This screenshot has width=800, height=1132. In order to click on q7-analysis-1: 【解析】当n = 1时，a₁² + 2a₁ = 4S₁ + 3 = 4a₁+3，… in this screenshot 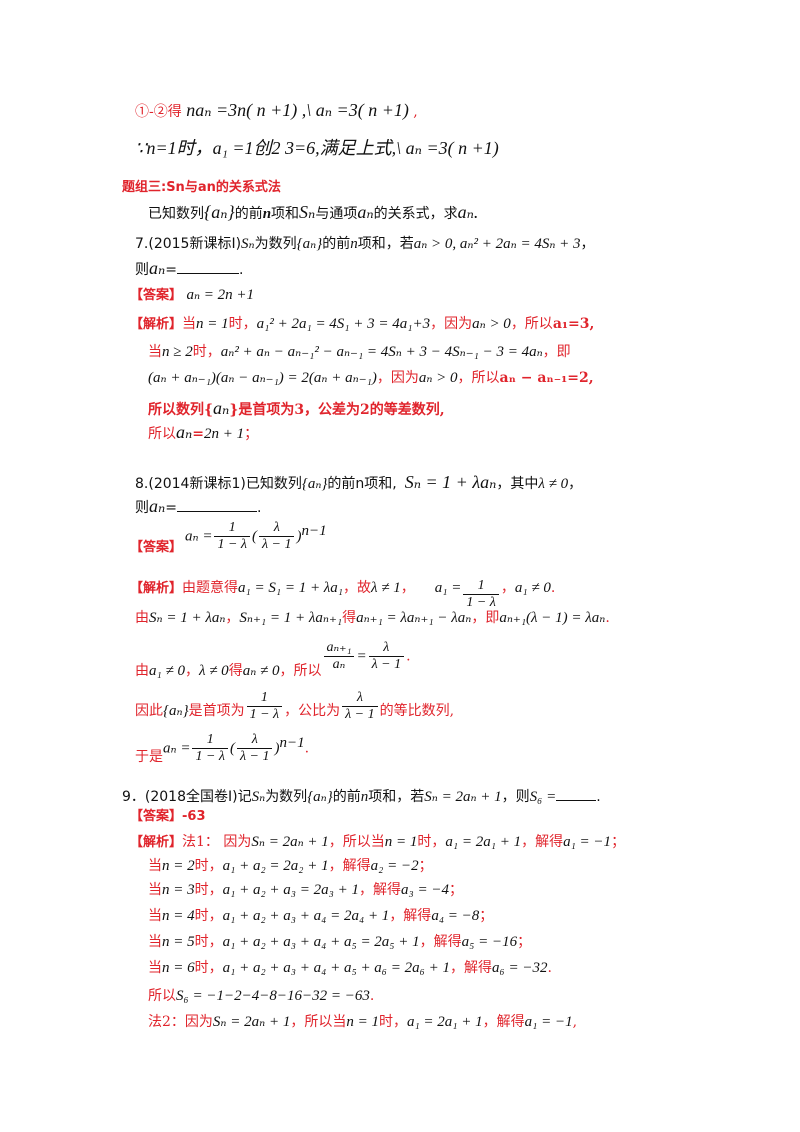, I will do `click(362, 324)`.